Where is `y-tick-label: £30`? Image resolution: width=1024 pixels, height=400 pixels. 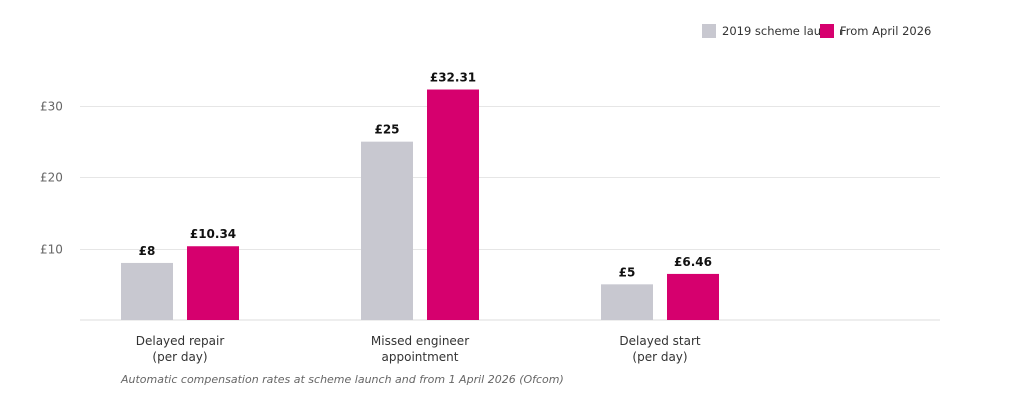 y-tick-label: £30 is located at coordinates (51, 107).